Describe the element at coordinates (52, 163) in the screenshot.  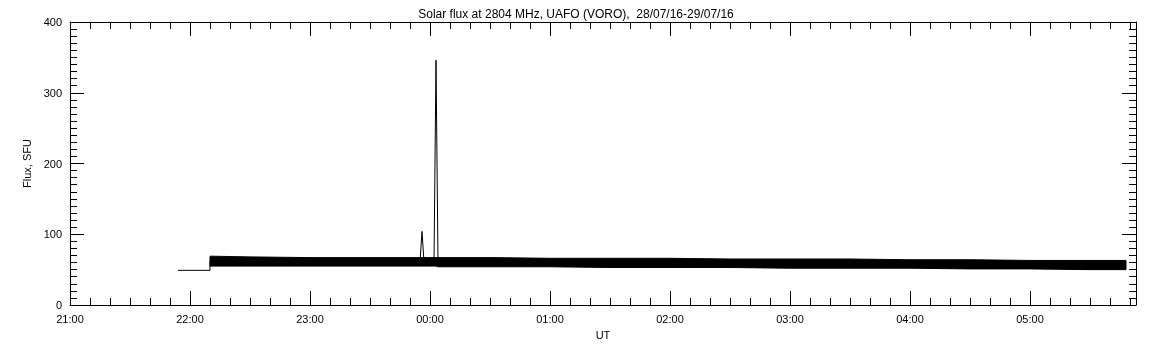
I see `y-tick-label: 200` at that location.